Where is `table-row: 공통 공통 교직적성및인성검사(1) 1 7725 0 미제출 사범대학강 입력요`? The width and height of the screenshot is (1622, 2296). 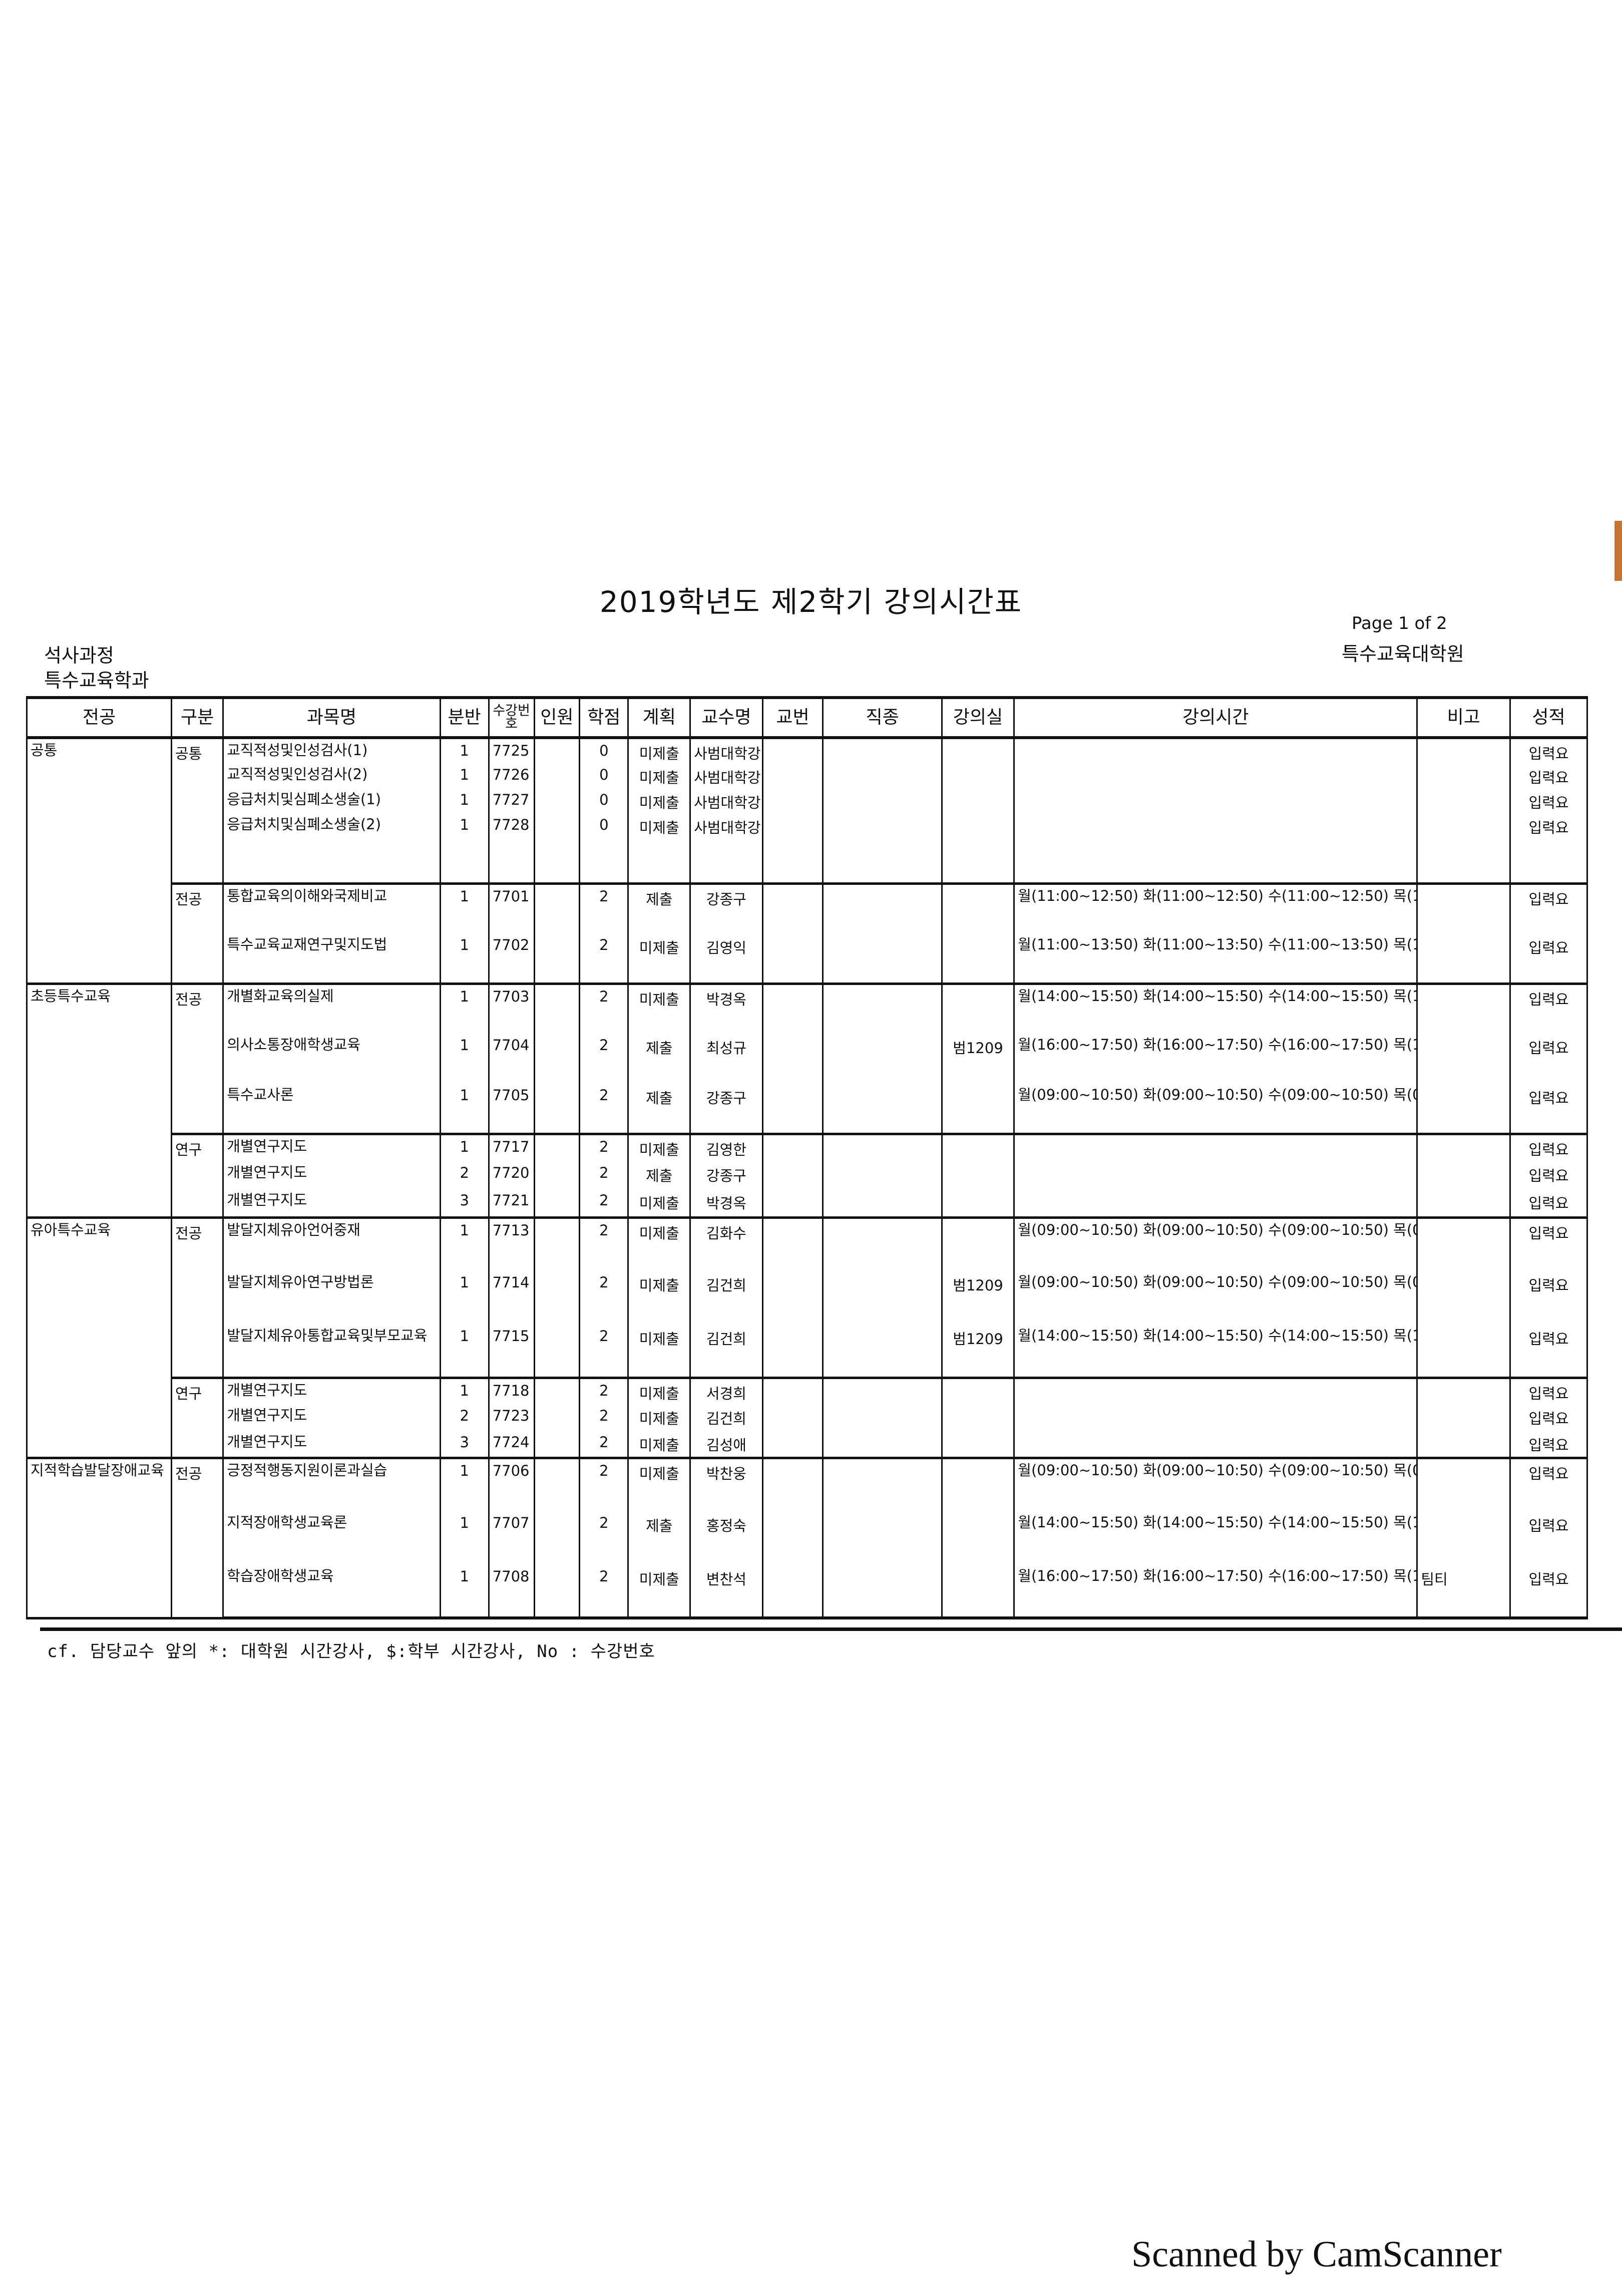
table-row: 공통 공통 교직적성및인성검사(1) 1 7725 0 미제출 사범대학강 입력요 is located at coordinates (807, 861).